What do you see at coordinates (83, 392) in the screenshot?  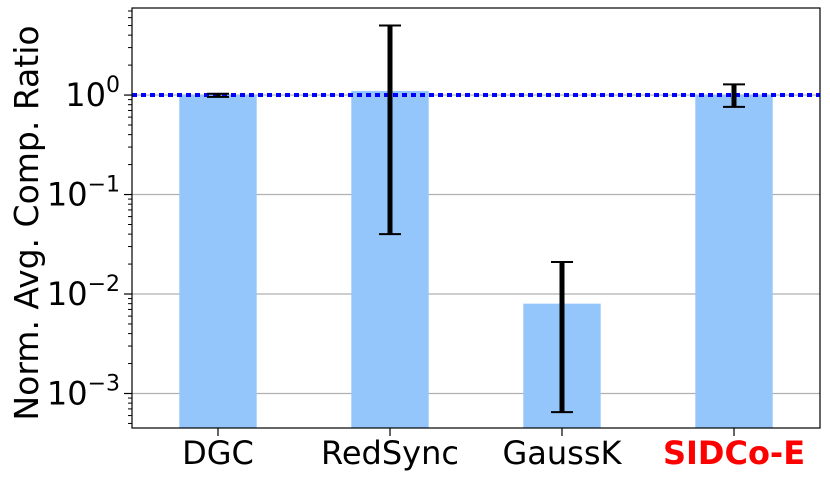 I see `y-tick-label: 10⁻³` at bounding box center [83, 392].